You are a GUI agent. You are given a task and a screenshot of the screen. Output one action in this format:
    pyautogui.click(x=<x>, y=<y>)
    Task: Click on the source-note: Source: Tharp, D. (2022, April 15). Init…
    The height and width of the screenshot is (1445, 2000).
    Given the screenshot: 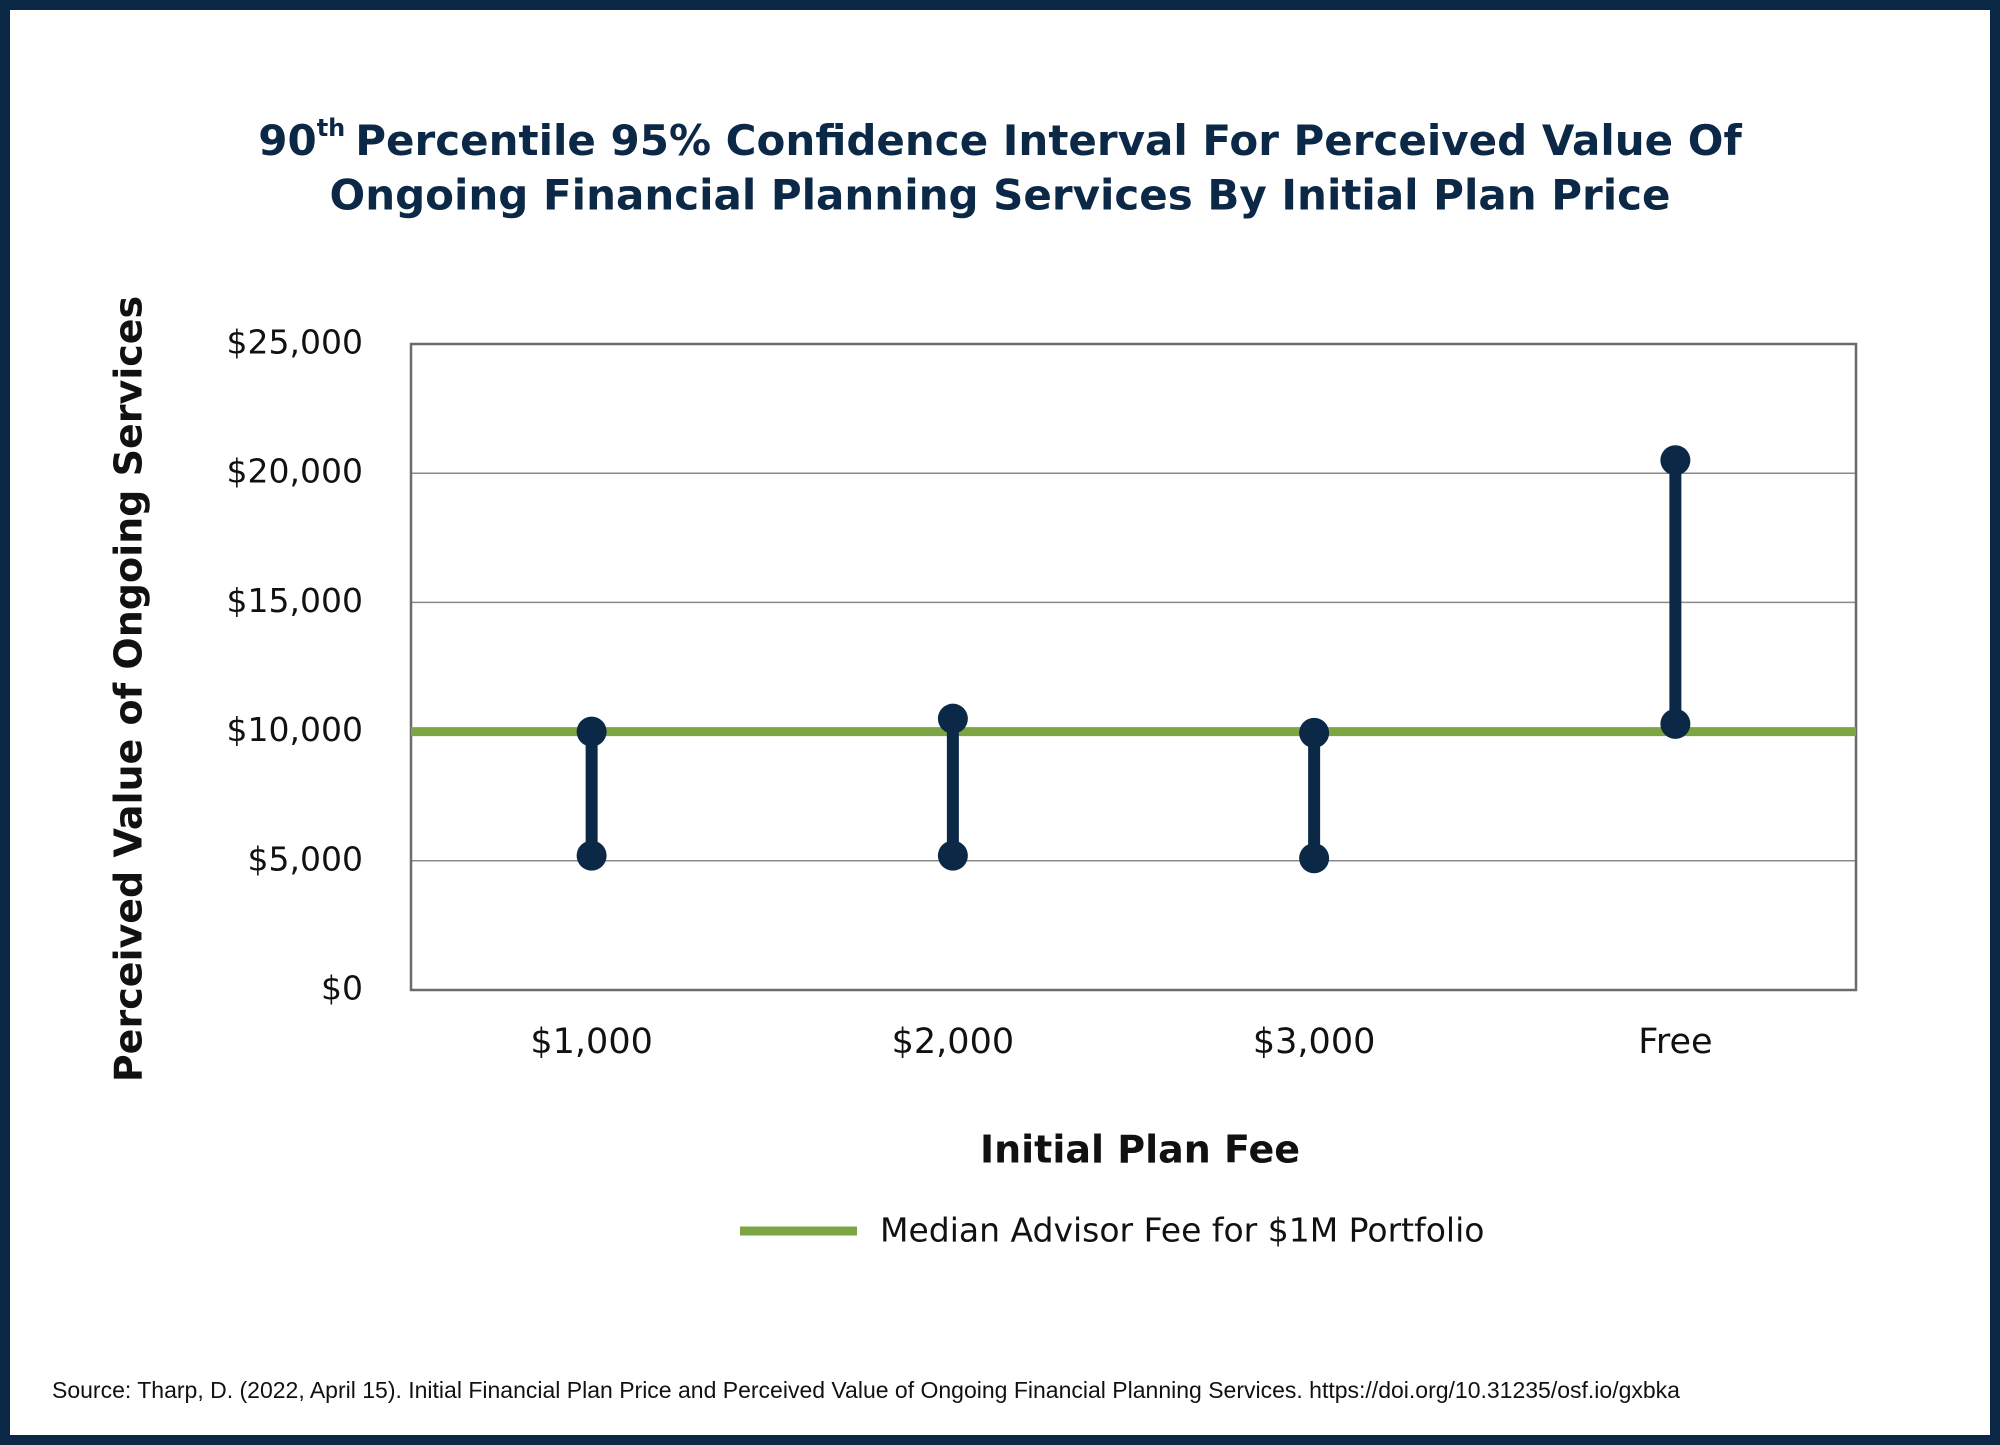 What is the action you would take?
    pyautogui.click(x=866, y=1390)
    